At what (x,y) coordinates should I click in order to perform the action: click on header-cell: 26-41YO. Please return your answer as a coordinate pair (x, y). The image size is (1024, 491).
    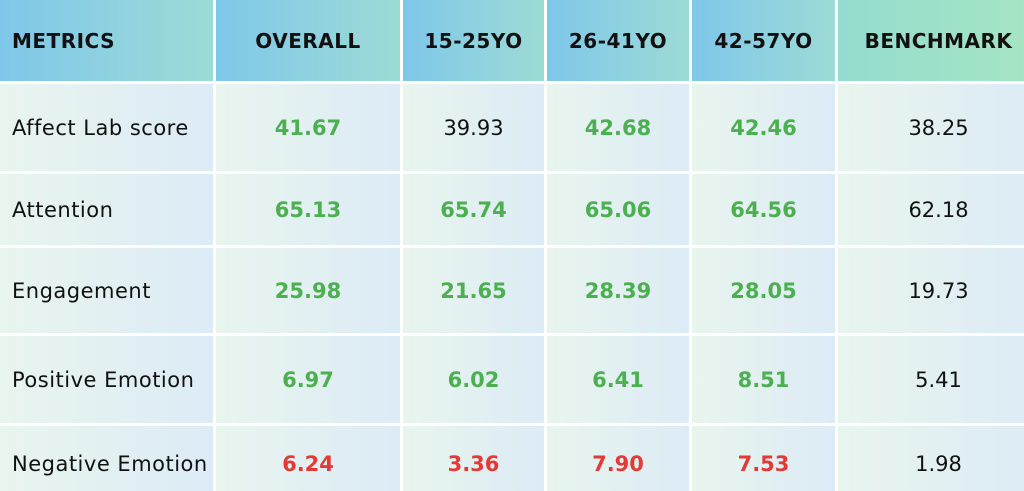
    Looking at the image, I should click on (618, 40).